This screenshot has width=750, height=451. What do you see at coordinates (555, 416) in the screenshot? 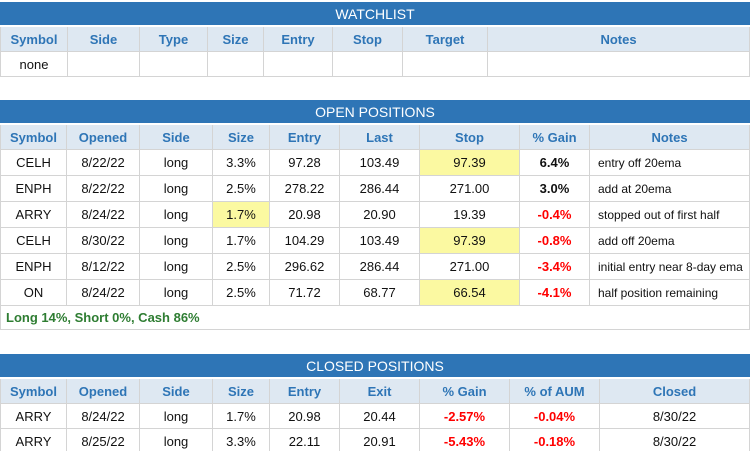
I see `cell-aum-negative: -0.04%` at bounding box center [555, 416].